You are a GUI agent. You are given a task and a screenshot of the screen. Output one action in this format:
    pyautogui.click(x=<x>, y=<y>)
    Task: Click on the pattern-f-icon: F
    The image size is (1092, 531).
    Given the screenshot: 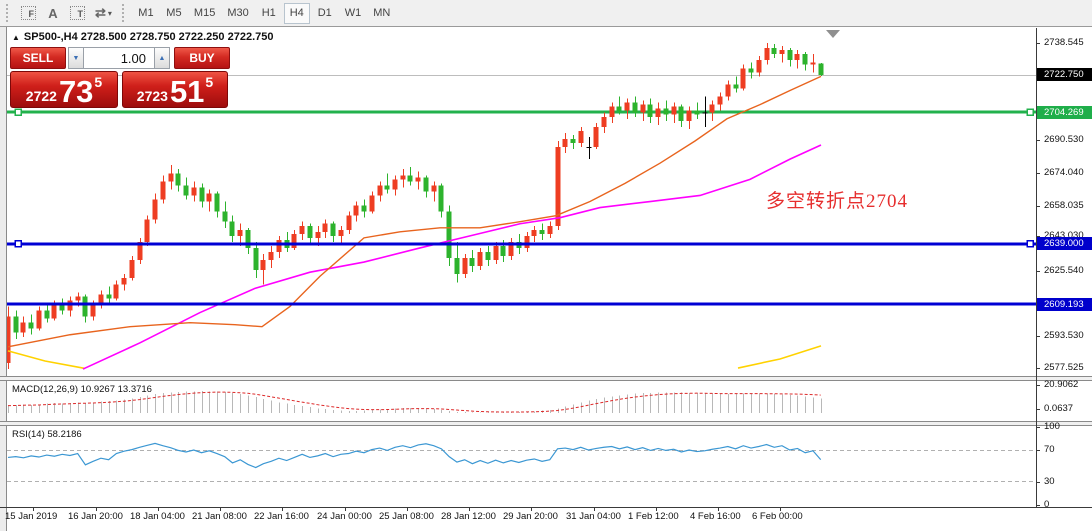 What is the action you would take?
    pyautogui.click(x=28, y=13)
    